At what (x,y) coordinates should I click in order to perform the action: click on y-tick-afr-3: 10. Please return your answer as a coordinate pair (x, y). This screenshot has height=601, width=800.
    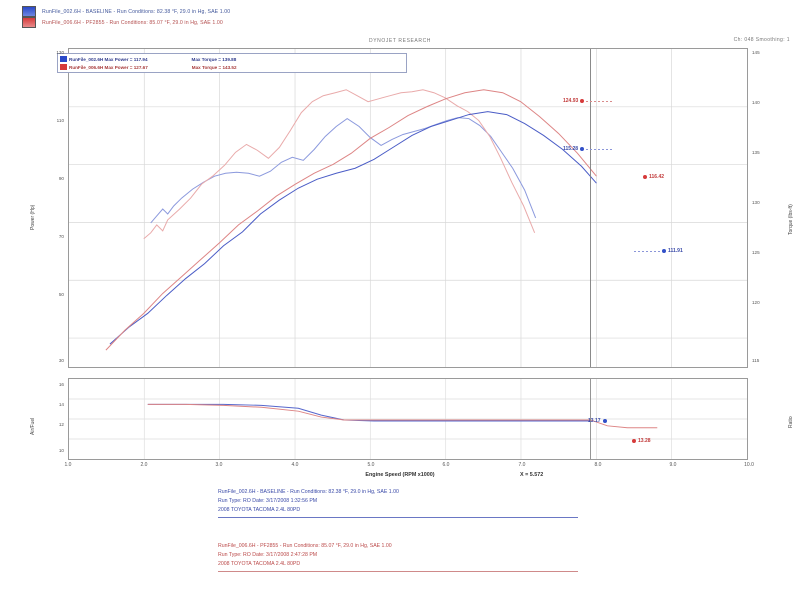
    Looking at the image, I should click on (61, 450).